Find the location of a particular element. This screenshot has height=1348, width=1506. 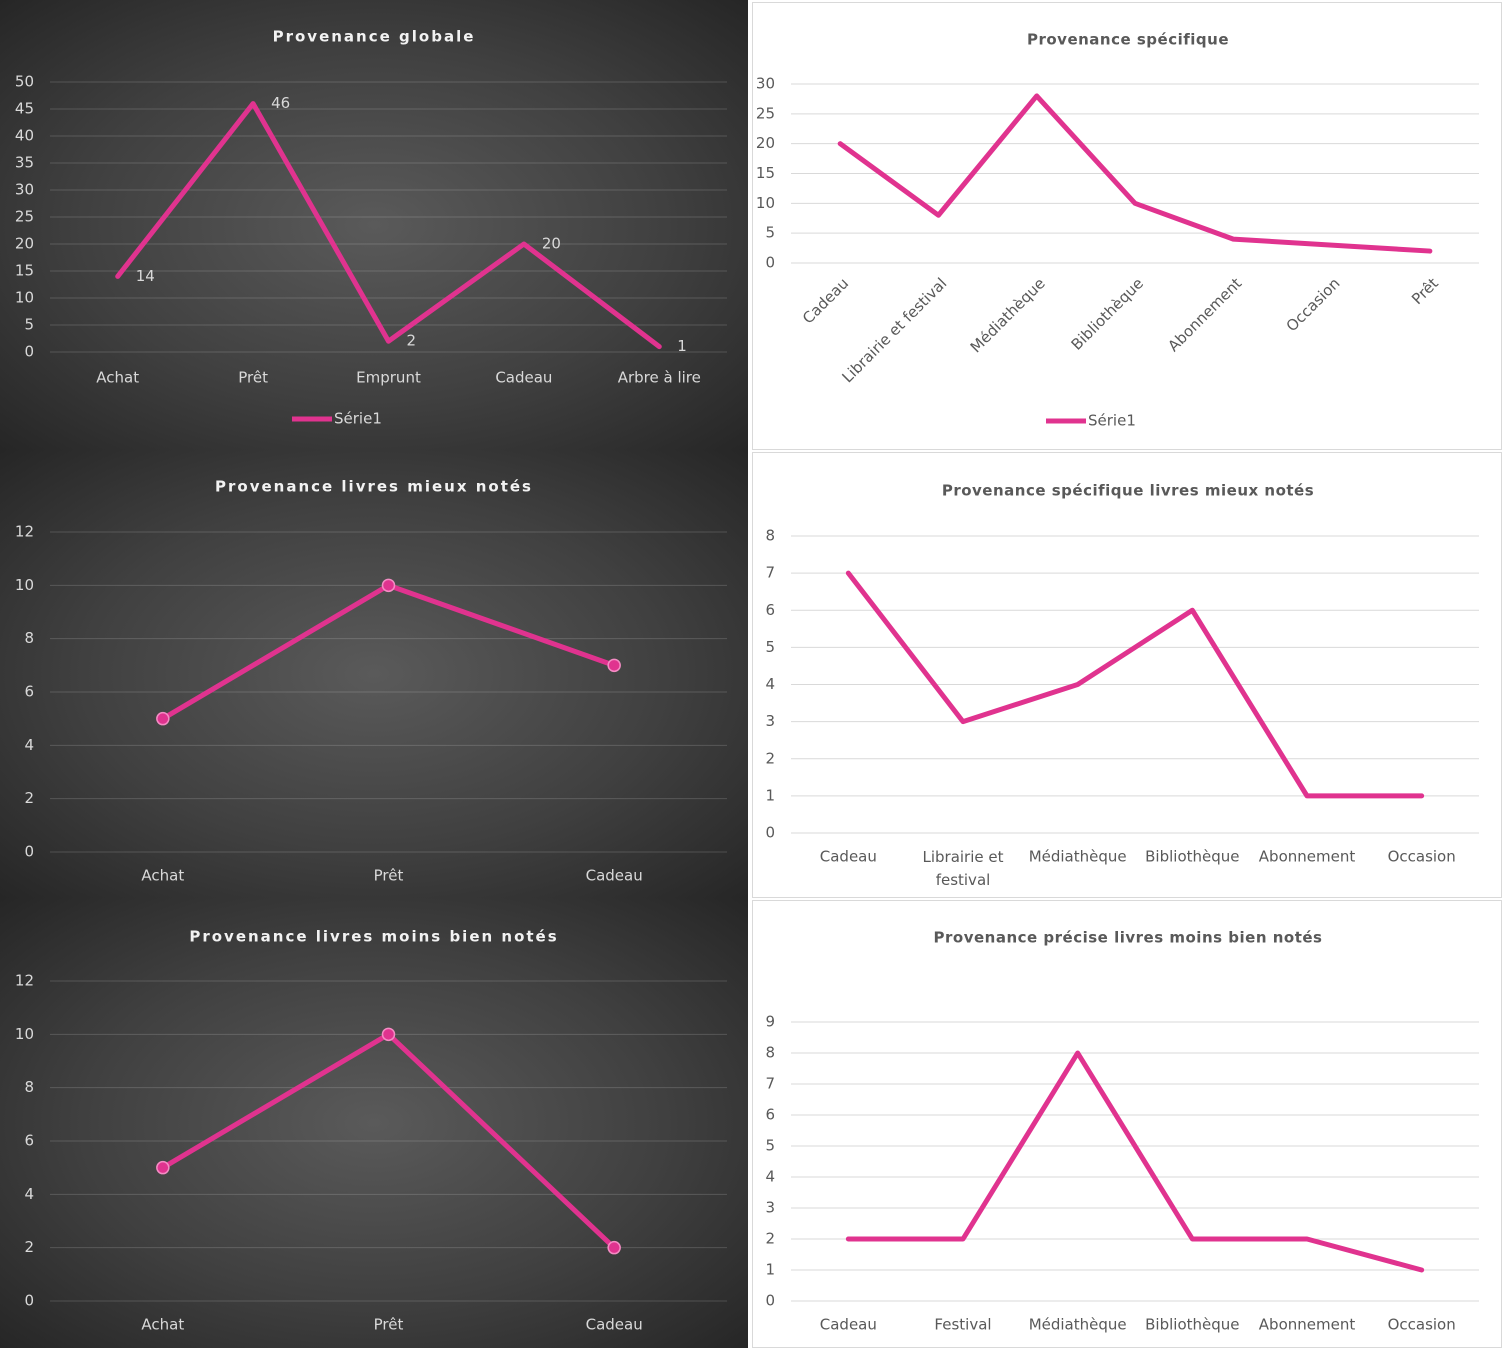

y-tick-label: 50 is located at coordinates (24, 82).